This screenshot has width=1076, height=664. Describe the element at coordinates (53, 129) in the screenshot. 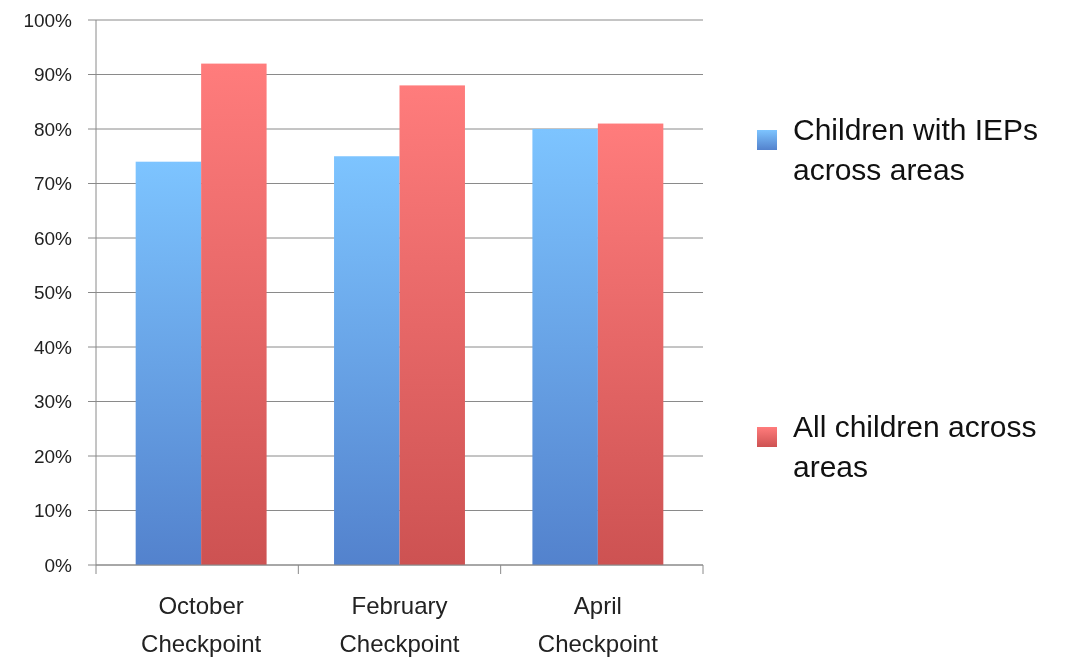

I see `y-tick-label: 80%` at that location.